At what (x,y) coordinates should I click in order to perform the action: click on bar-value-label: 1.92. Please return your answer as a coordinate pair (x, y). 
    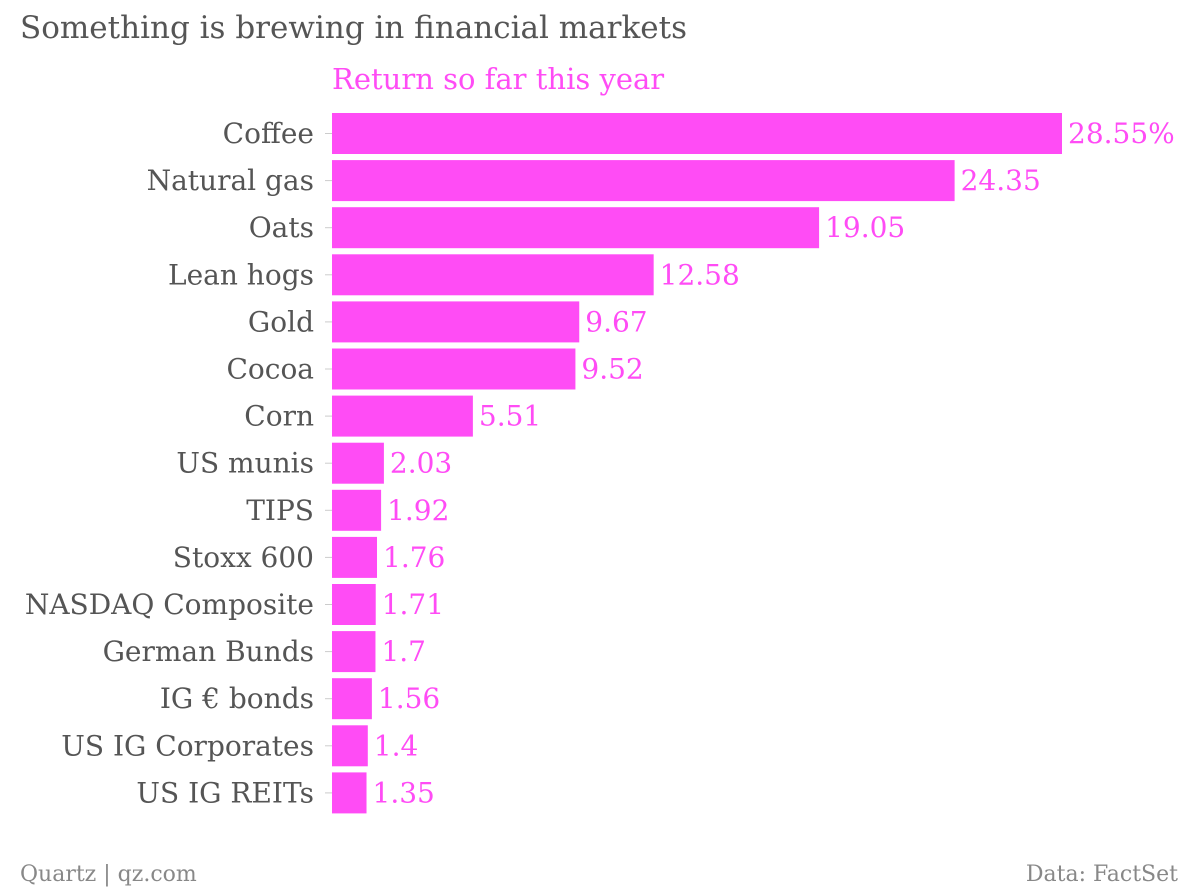
    Looking at the image, I should click on (418, 510).